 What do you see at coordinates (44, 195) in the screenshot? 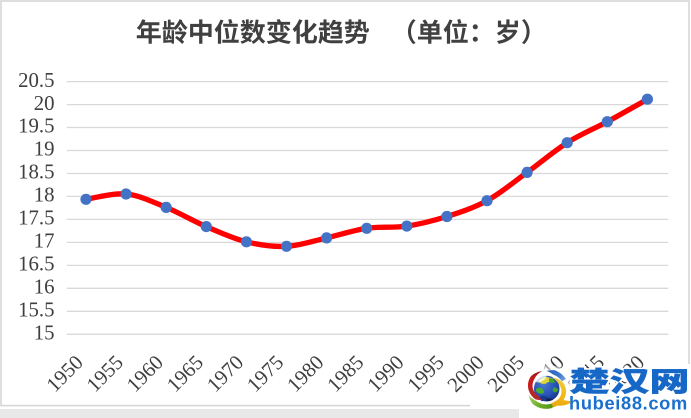
I see `svg-text: 18` at bounding box center [44, 195].